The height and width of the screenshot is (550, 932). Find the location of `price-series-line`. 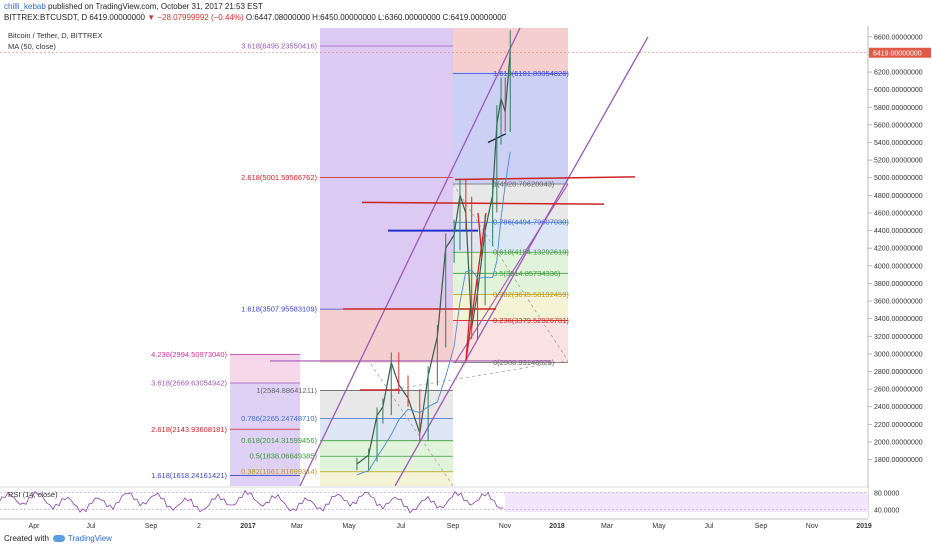

price-series-line is located at coordinates (433, 258).